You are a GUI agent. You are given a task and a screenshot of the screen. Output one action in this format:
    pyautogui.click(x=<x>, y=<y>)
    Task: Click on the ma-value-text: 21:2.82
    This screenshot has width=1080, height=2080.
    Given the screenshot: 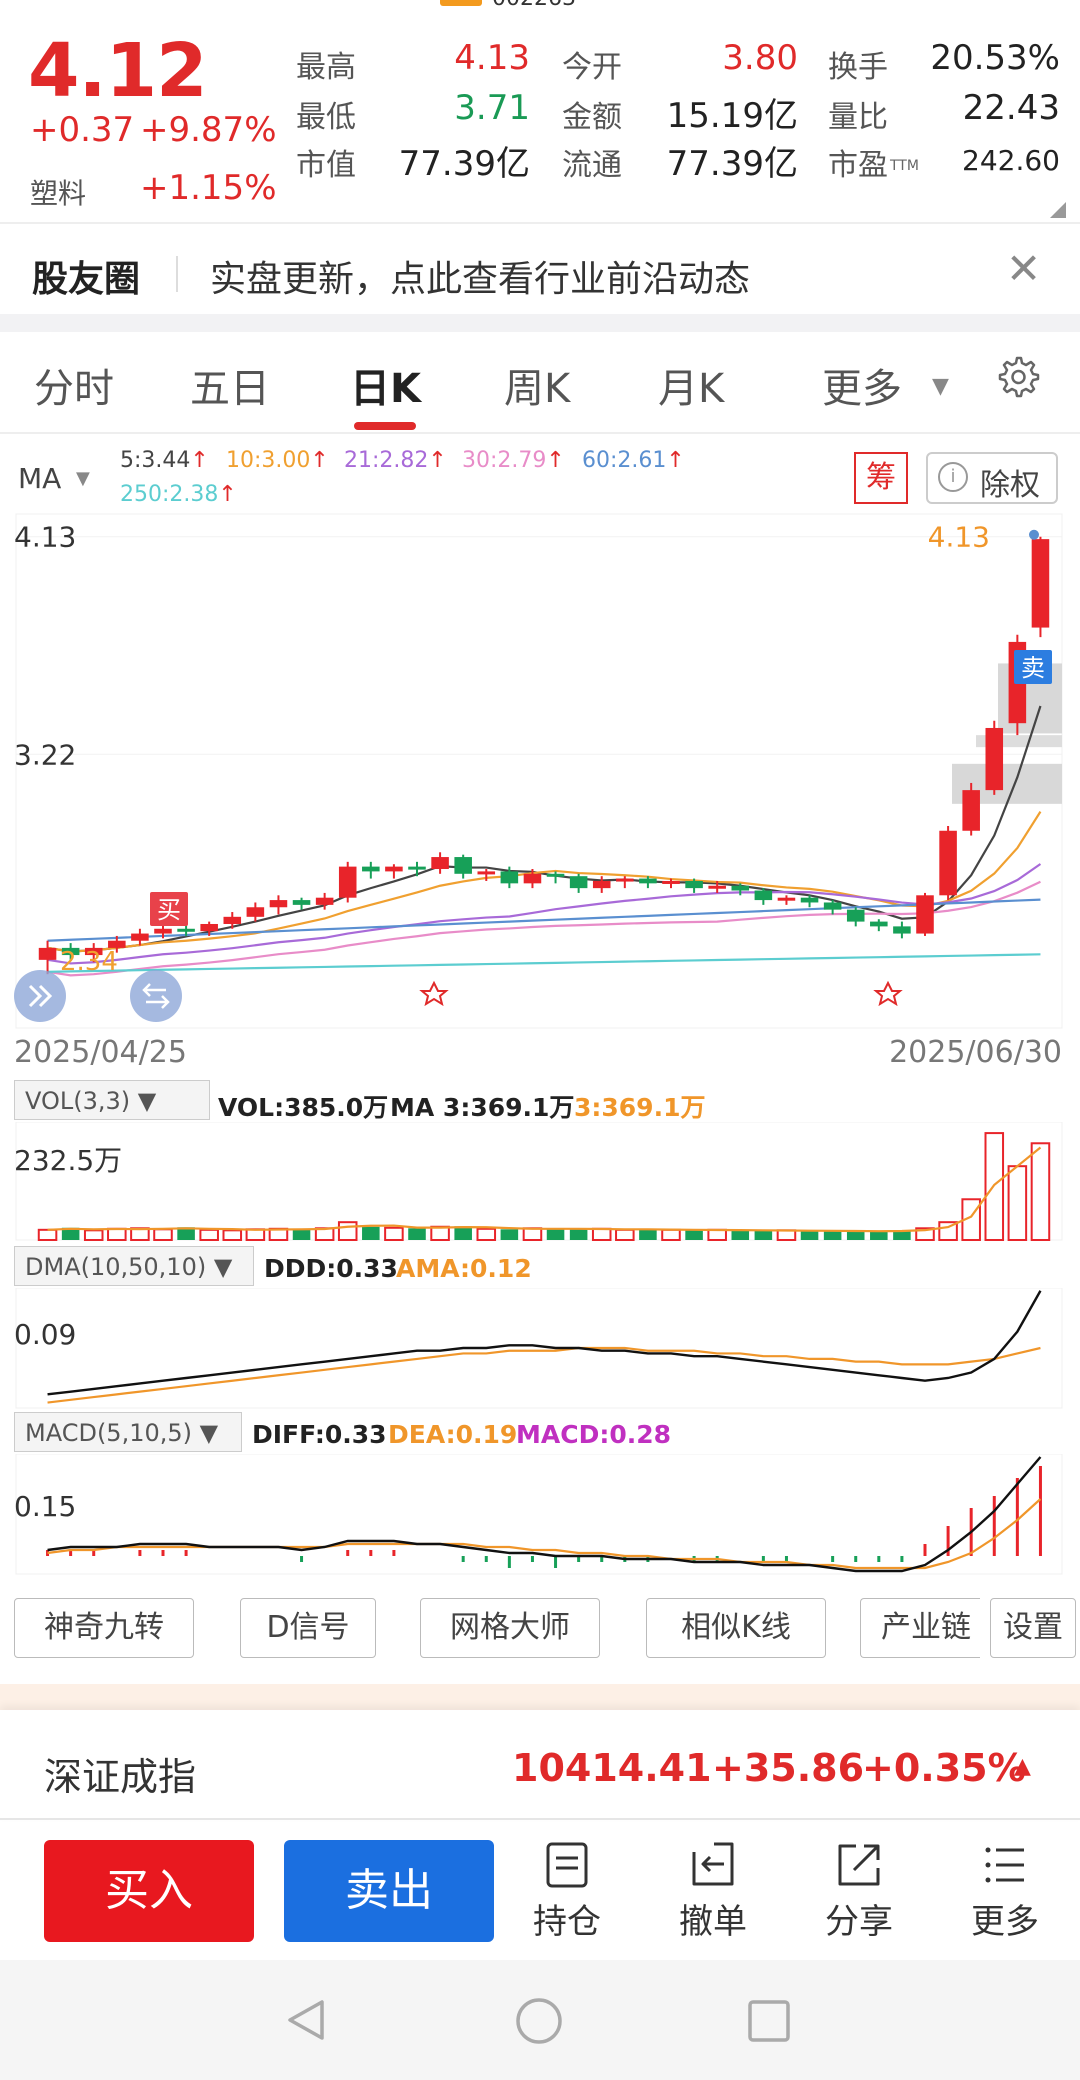 What is the action you would take?
    pyautogui.click(x=386, y=460)
    